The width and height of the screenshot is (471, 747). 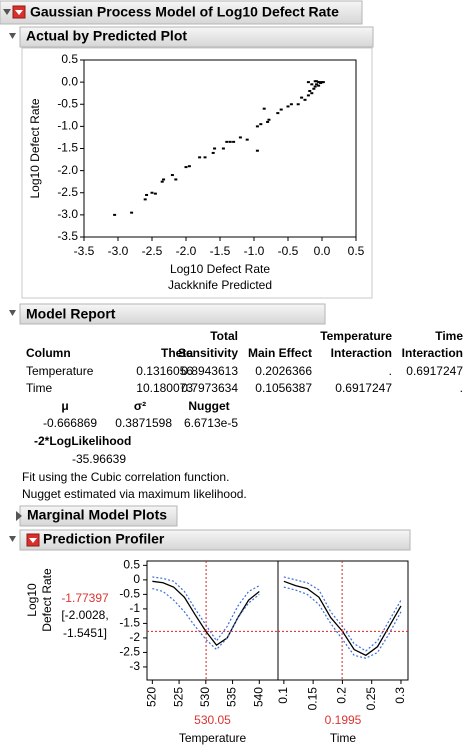 I want to click on loglik-label: -2*LogLikelihood, so click(x=82, y=441).